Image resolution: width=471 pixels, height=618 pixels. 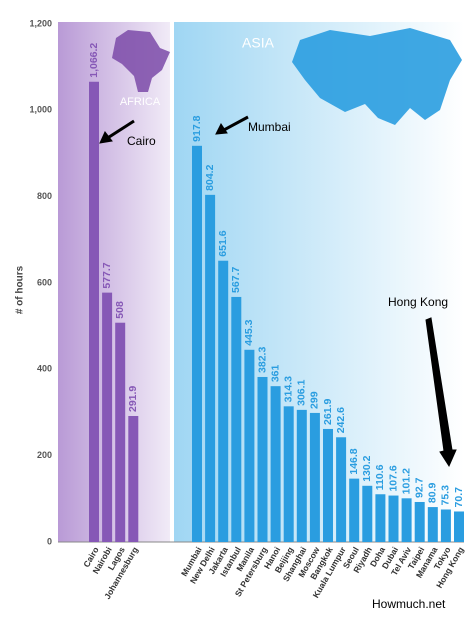 What do you see at coordinates (44, 369) in the screenshot?
I see `y-tick-label: 400` at bounding box center [44, 369].